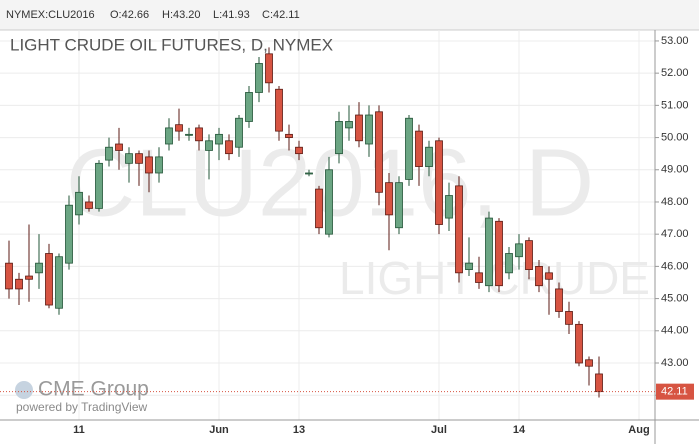 The image size is (699, 444). Describe the element at coordinates (82, 407) in the screenshot. I see `credit: powered by TradingView` at that location.